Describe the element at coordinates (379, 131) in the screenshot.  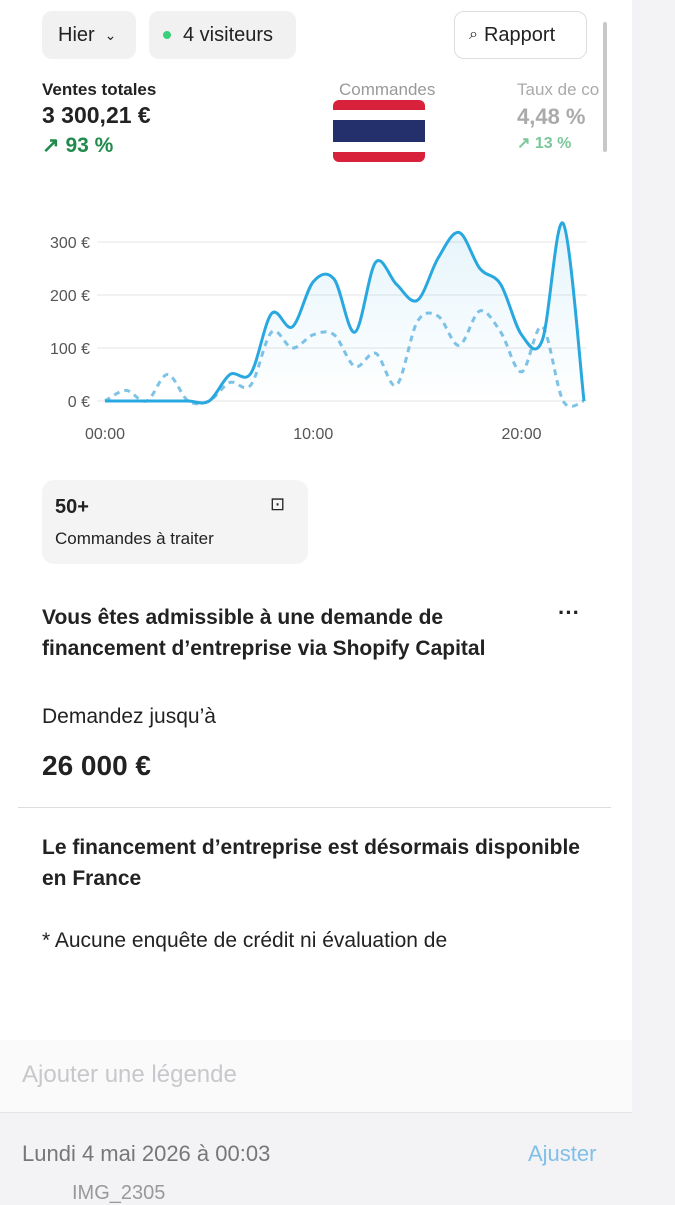
I see `flag-sticker` at that location.